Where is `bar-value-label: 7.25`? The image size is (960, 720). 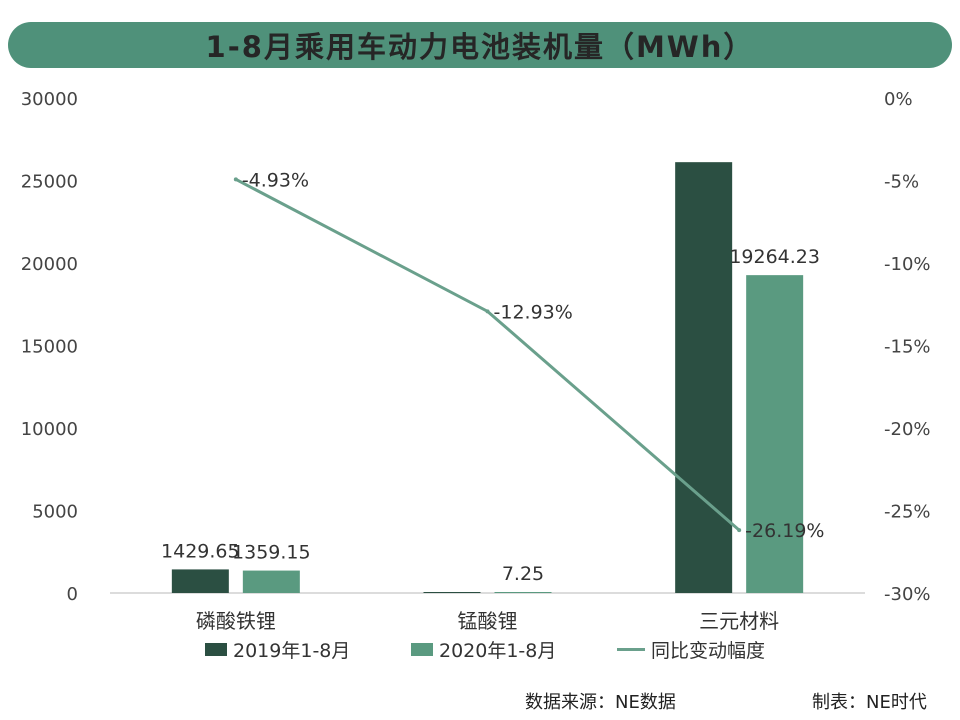
bar-value-label: 7.25 is located at coordinates (523, 574).